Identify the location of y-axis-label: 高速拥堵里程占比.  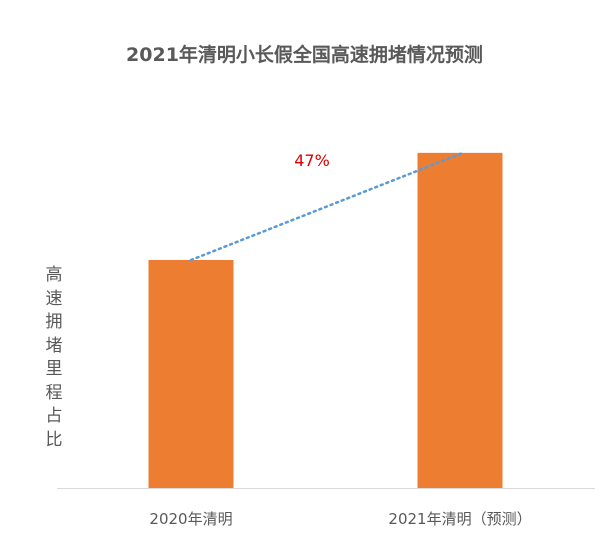
(54, 357).